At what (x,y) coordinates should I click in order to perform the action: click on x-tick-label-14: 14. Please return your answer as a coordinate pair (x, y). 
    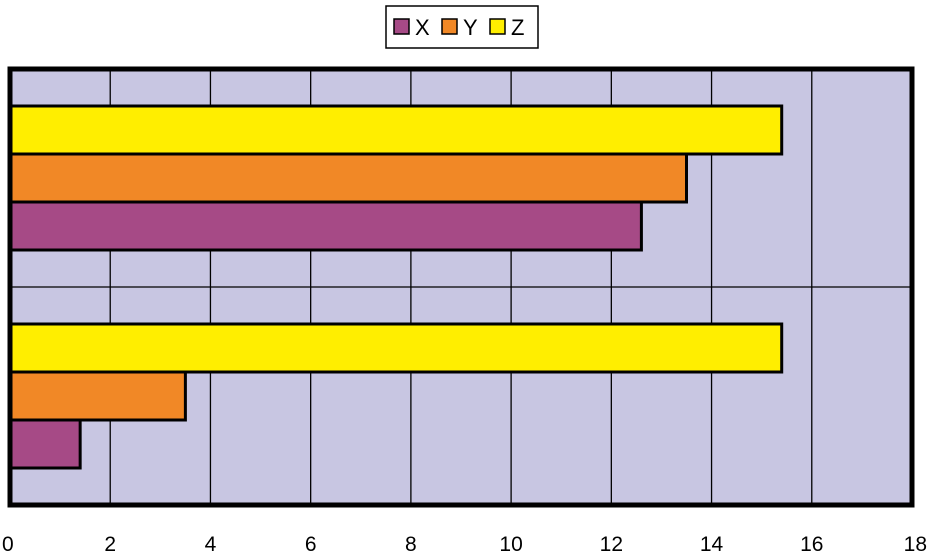
    Looking at the image, I should click on (712, 544).